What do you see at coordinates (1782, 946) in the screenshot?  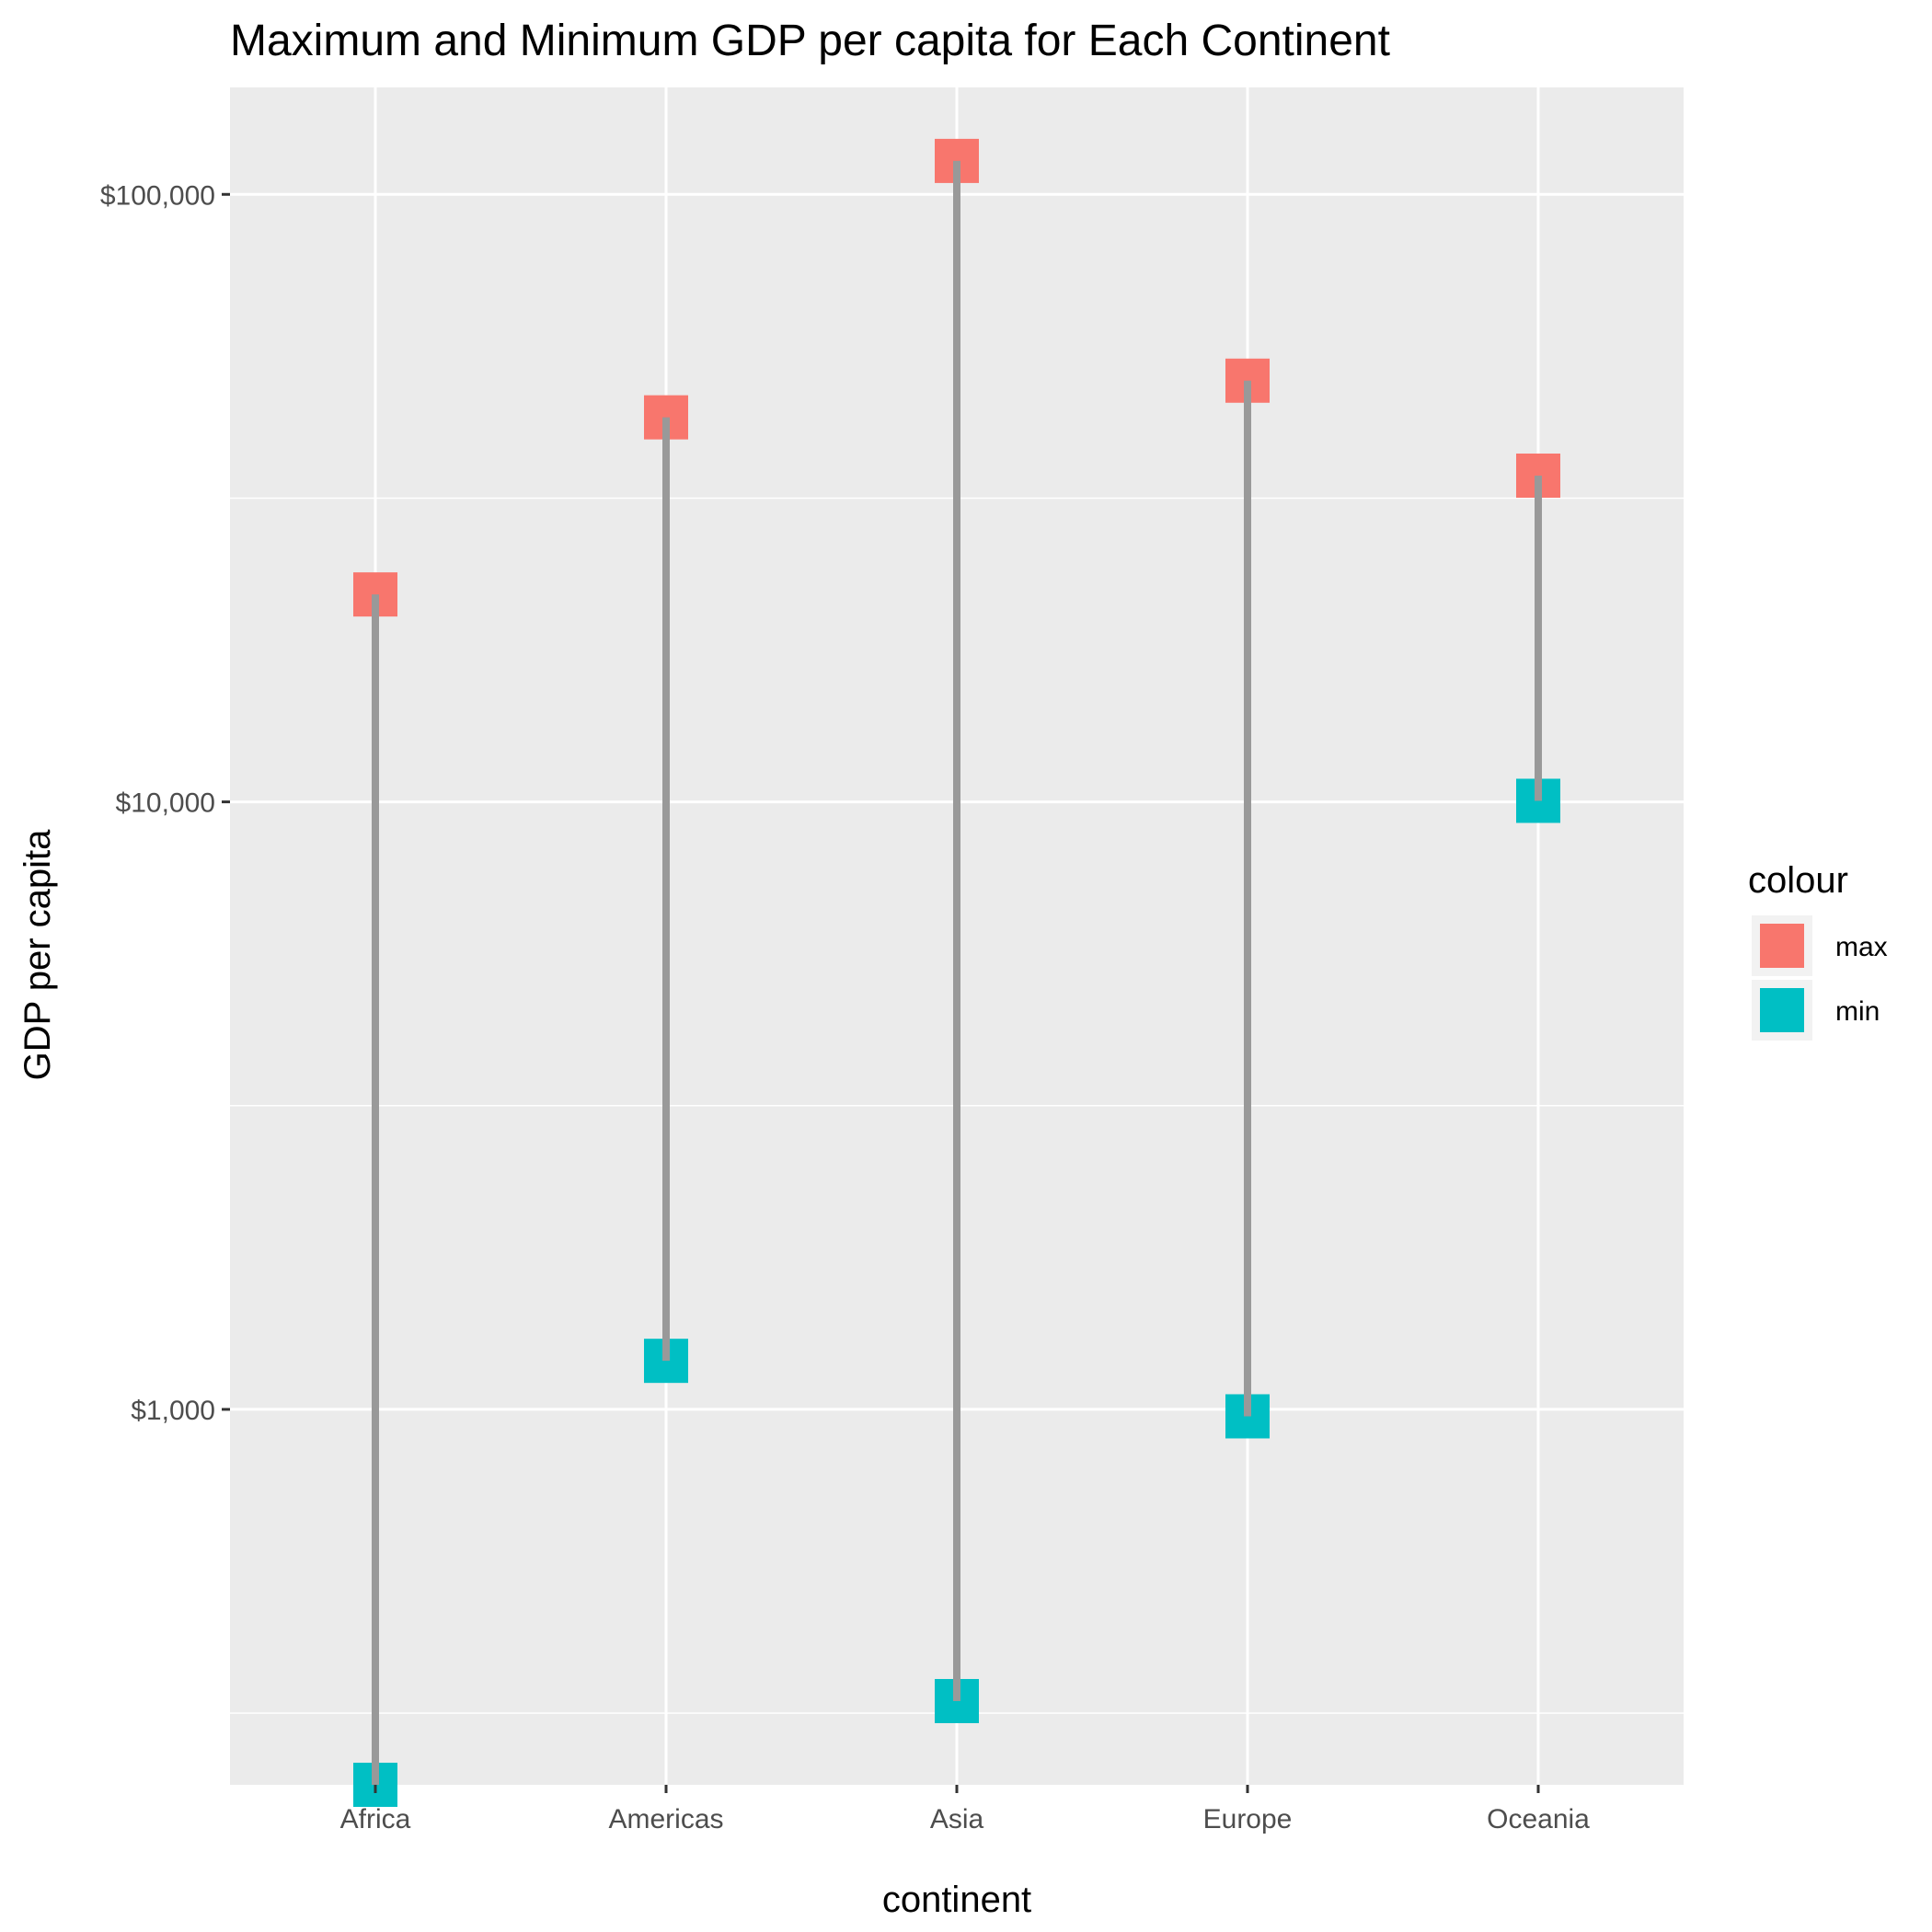 I see `legend-swatch-max` at bounding box center [1782, 946].